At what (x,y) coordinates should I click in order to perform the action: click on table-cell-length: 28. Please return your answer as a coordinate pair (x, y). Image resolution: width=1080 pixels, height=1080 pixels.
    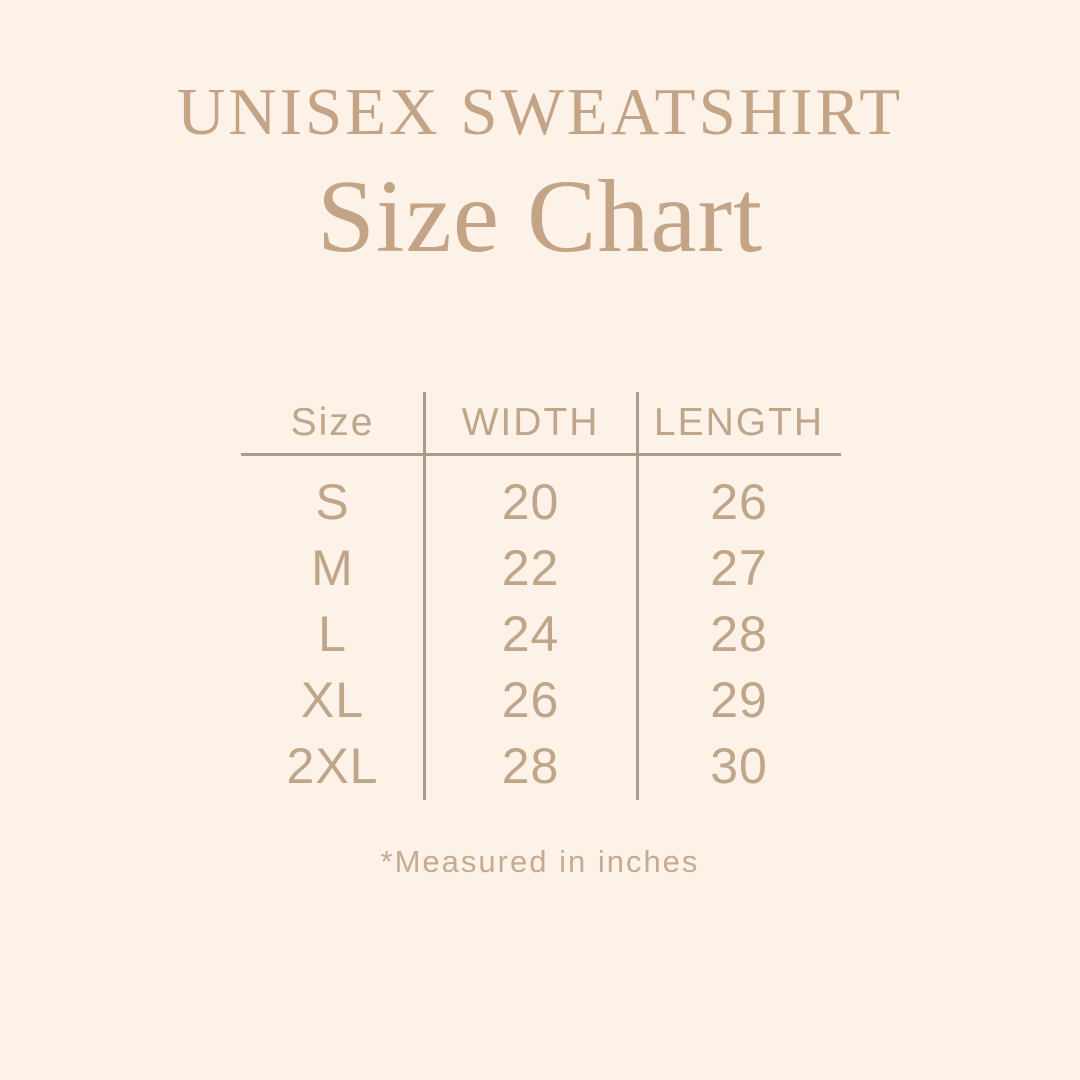
    Looking at the image, I should click on (739, 634).